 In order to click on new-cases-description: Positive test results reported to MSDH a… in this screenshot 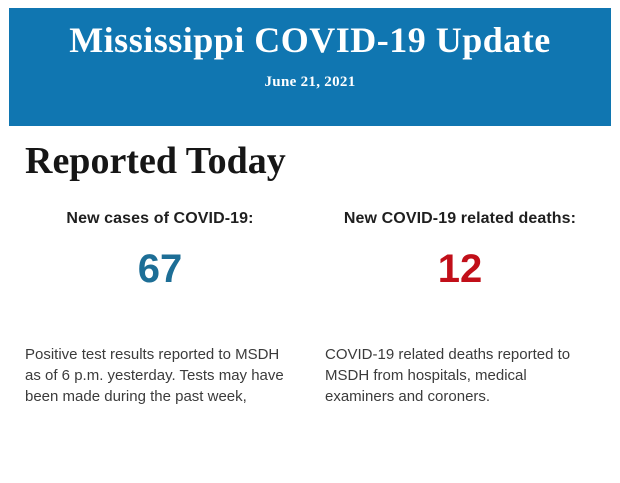, I will do `click(154, 375)`.